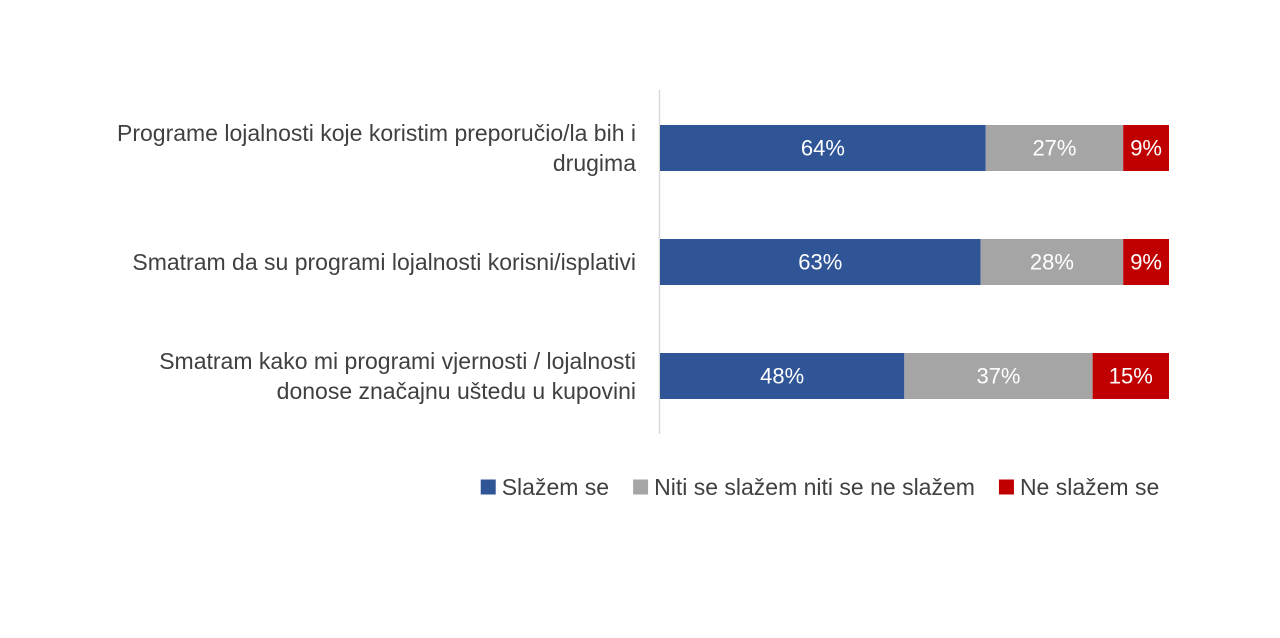 The width and height of the screenshot is (1280, 638). I want to click on legend-item: Ne slažem se, so click(1078, 487).